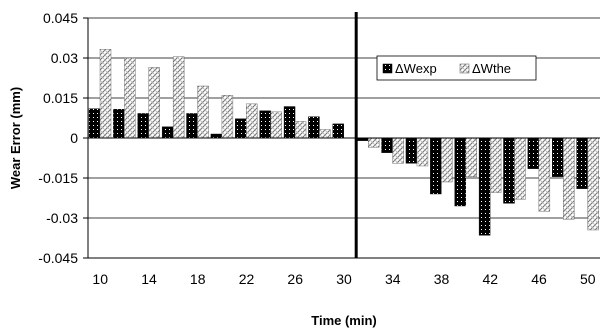 The image size is (601, 336). What do you see at coordinates (60, 18) in the screenshot?
I see `y-tick-label: 0.045` at bounding box center [60, 18].